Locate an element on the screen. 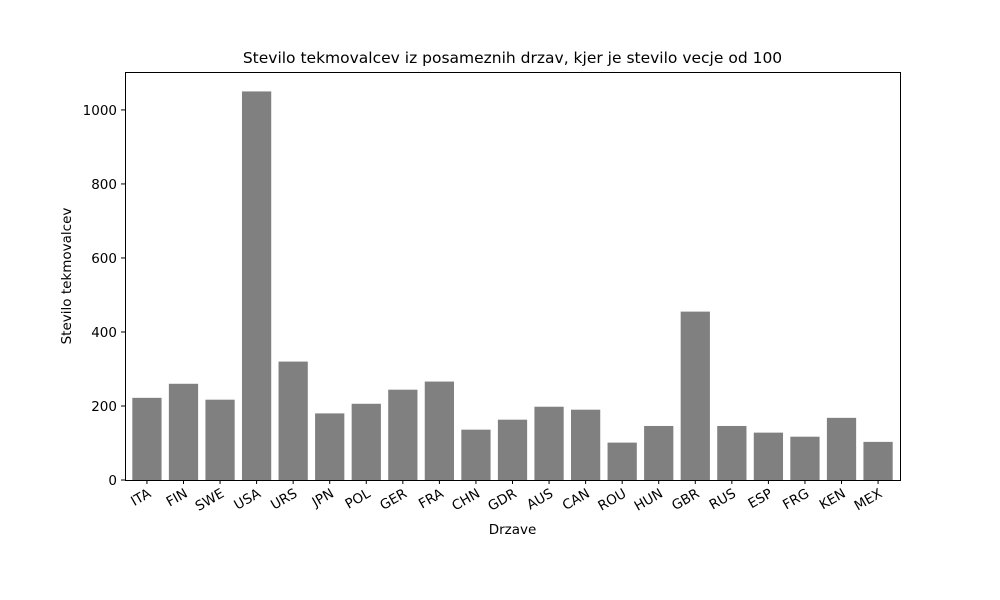 The height and width of the screenshot is (600, 1000). bar-fra is located at coordinates (439, 430).